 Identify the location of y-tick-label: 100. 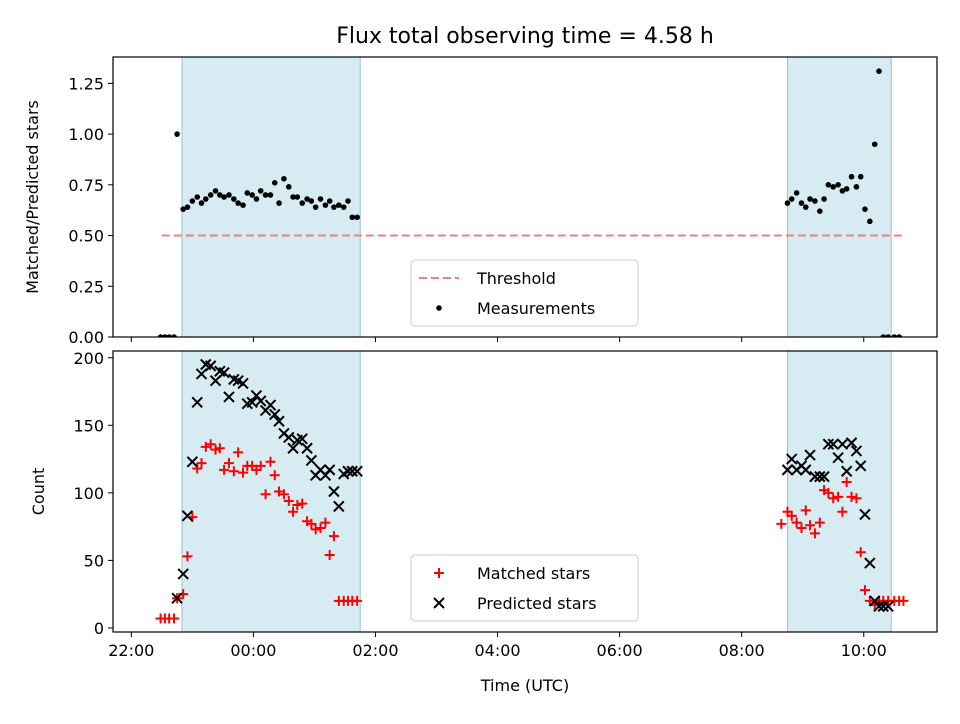
(88, 493).